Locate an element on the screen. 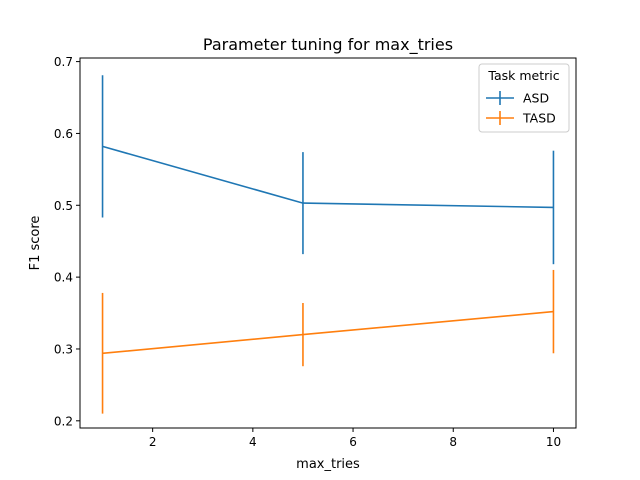 Image resolution: width=640 pixels, height=480 pixels. x-tick-label: 6 is located at coordinates (353, 442).